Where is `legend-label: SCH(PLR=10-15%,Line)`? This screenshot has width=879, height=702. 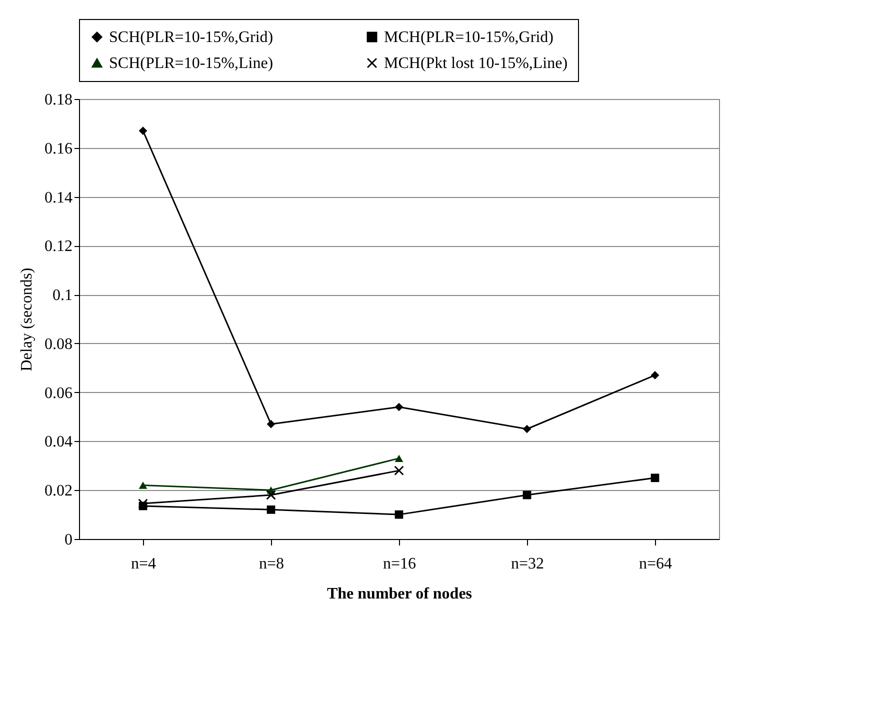 legend-label: SCH(PLR=10-15%,Line) is located at coordinates (191, 63).